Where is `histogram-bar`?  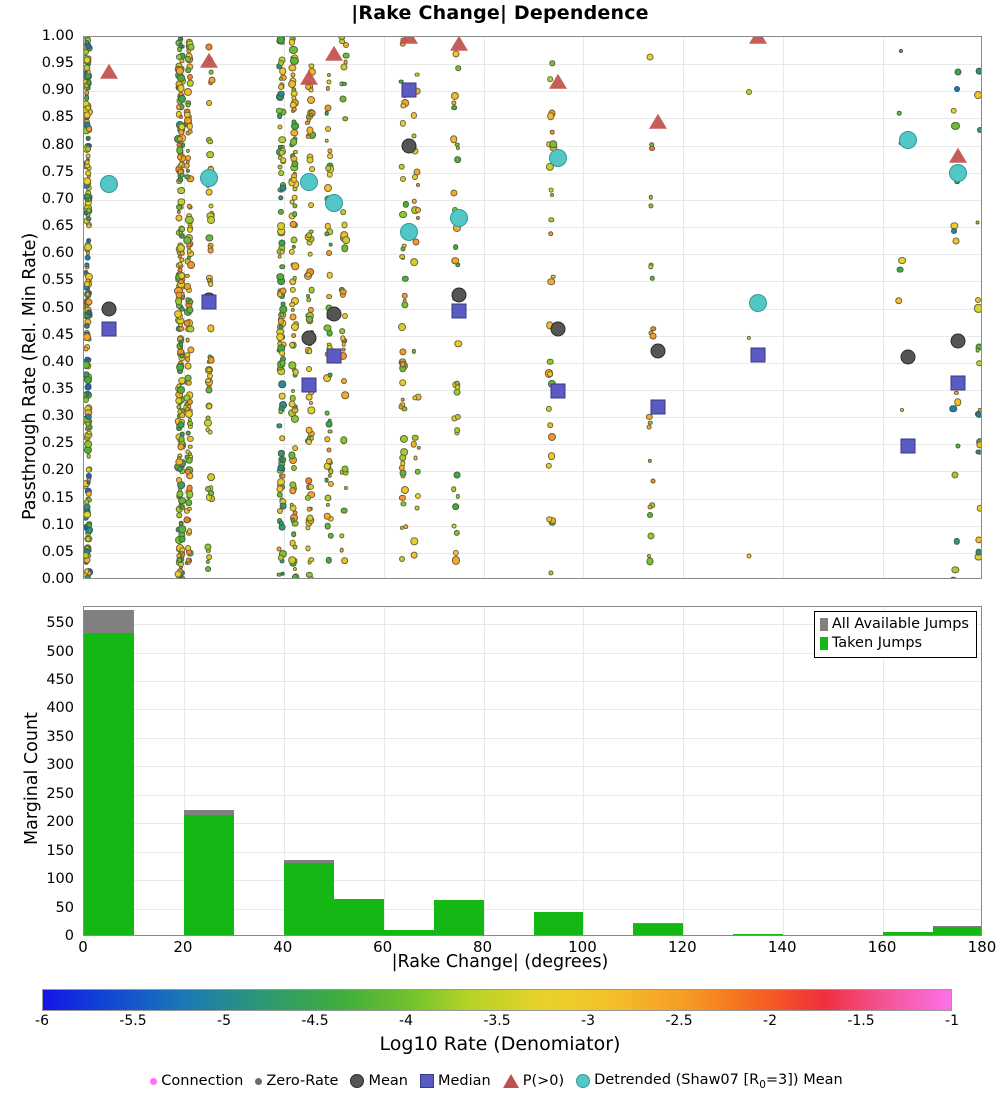
histogram-bar is located at coordinates (908, 933).